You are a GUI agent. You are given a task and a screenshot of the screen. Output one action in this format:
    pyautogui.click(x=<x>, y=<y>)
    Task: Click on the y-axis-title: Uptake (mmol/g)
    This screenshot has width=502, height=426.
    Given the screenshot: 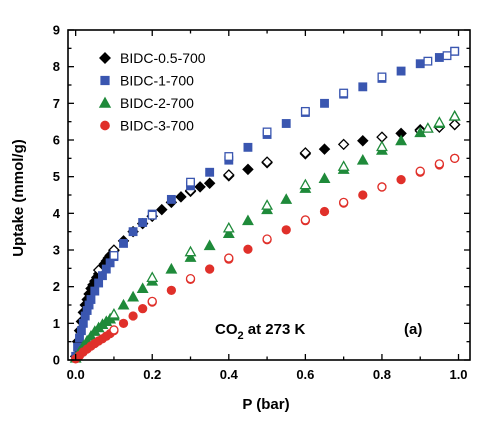 What is the action you would take?
    pyautogui.click(x=18, y=198)
    